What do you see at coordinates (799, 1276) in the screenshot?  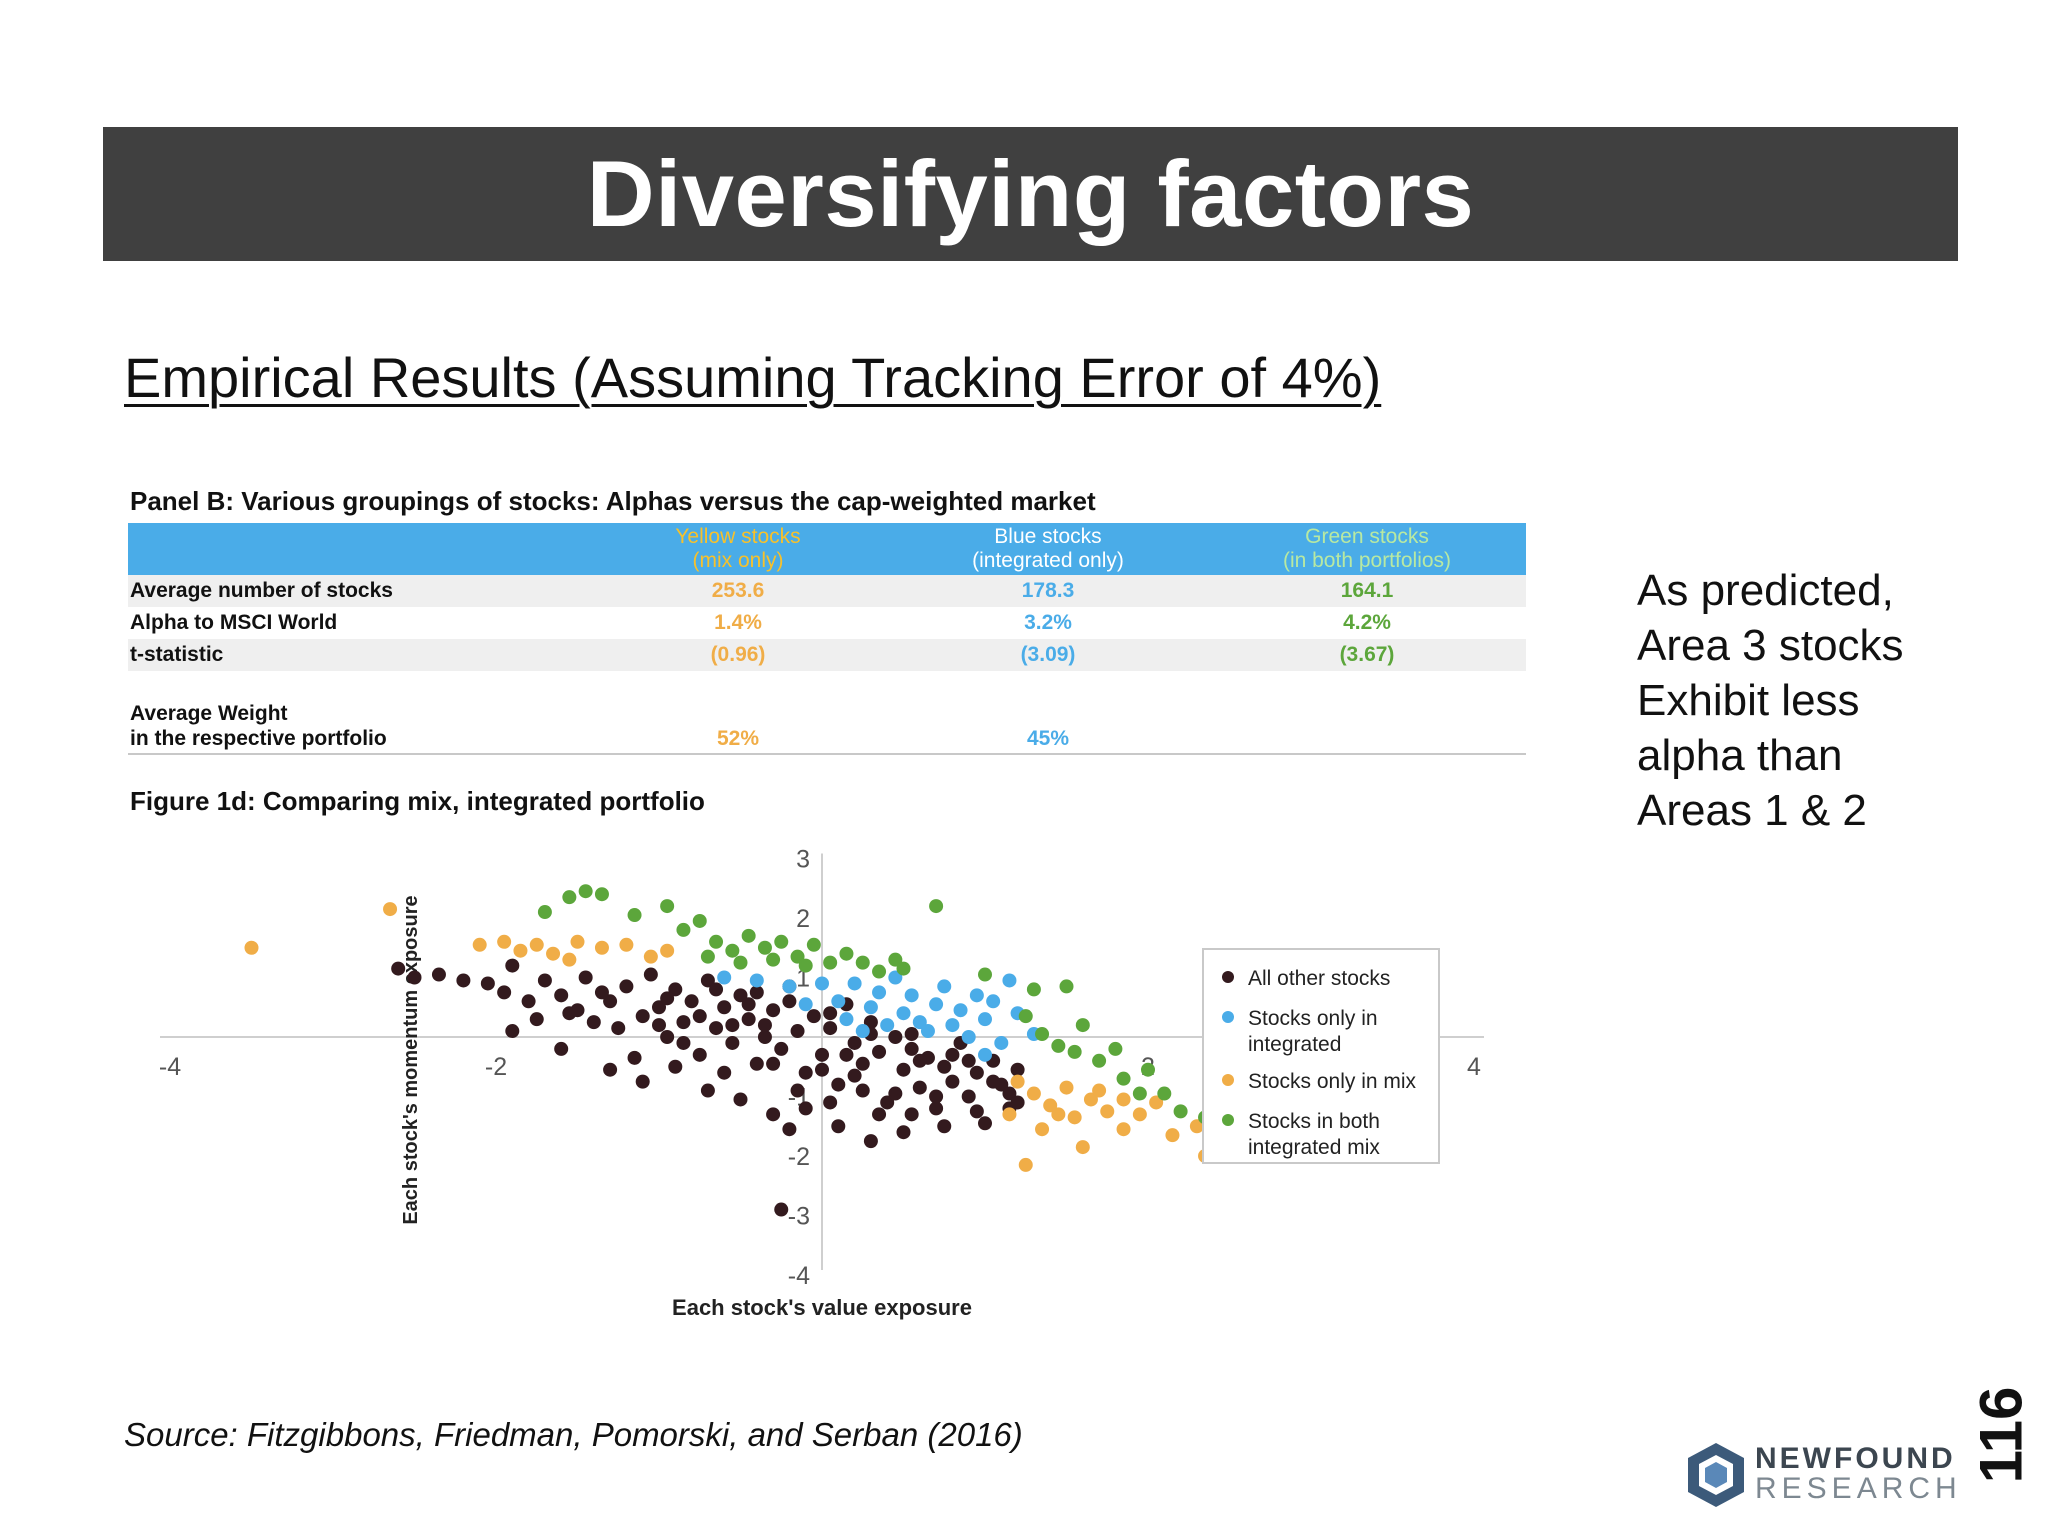 I see `y-tick-label: -4` at bounding box center [799, 1276].